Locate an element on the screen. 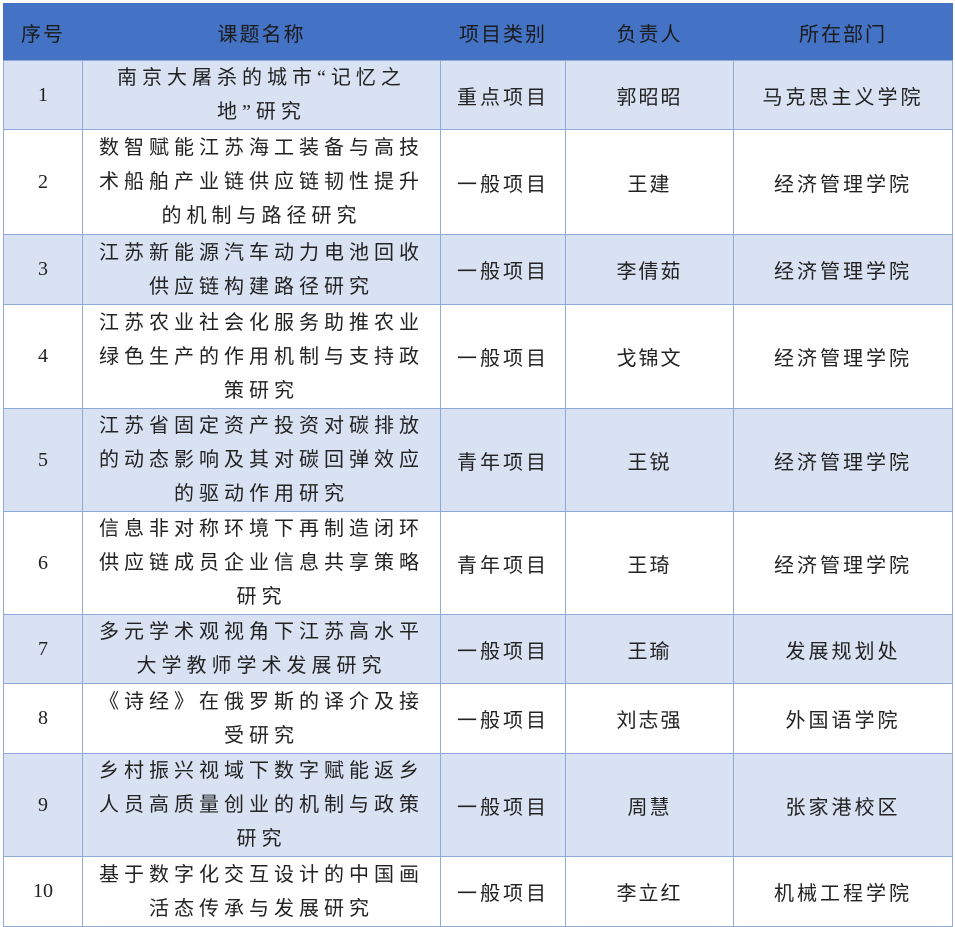  cell-leader: 王建 is located at coordinates (649, 182).